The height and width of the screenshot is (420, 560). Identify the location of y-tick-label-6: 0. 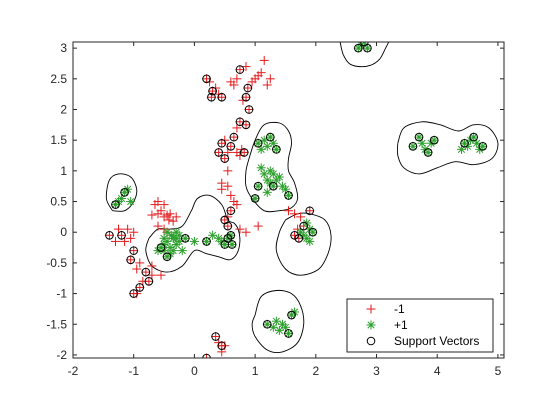
(63, 232).